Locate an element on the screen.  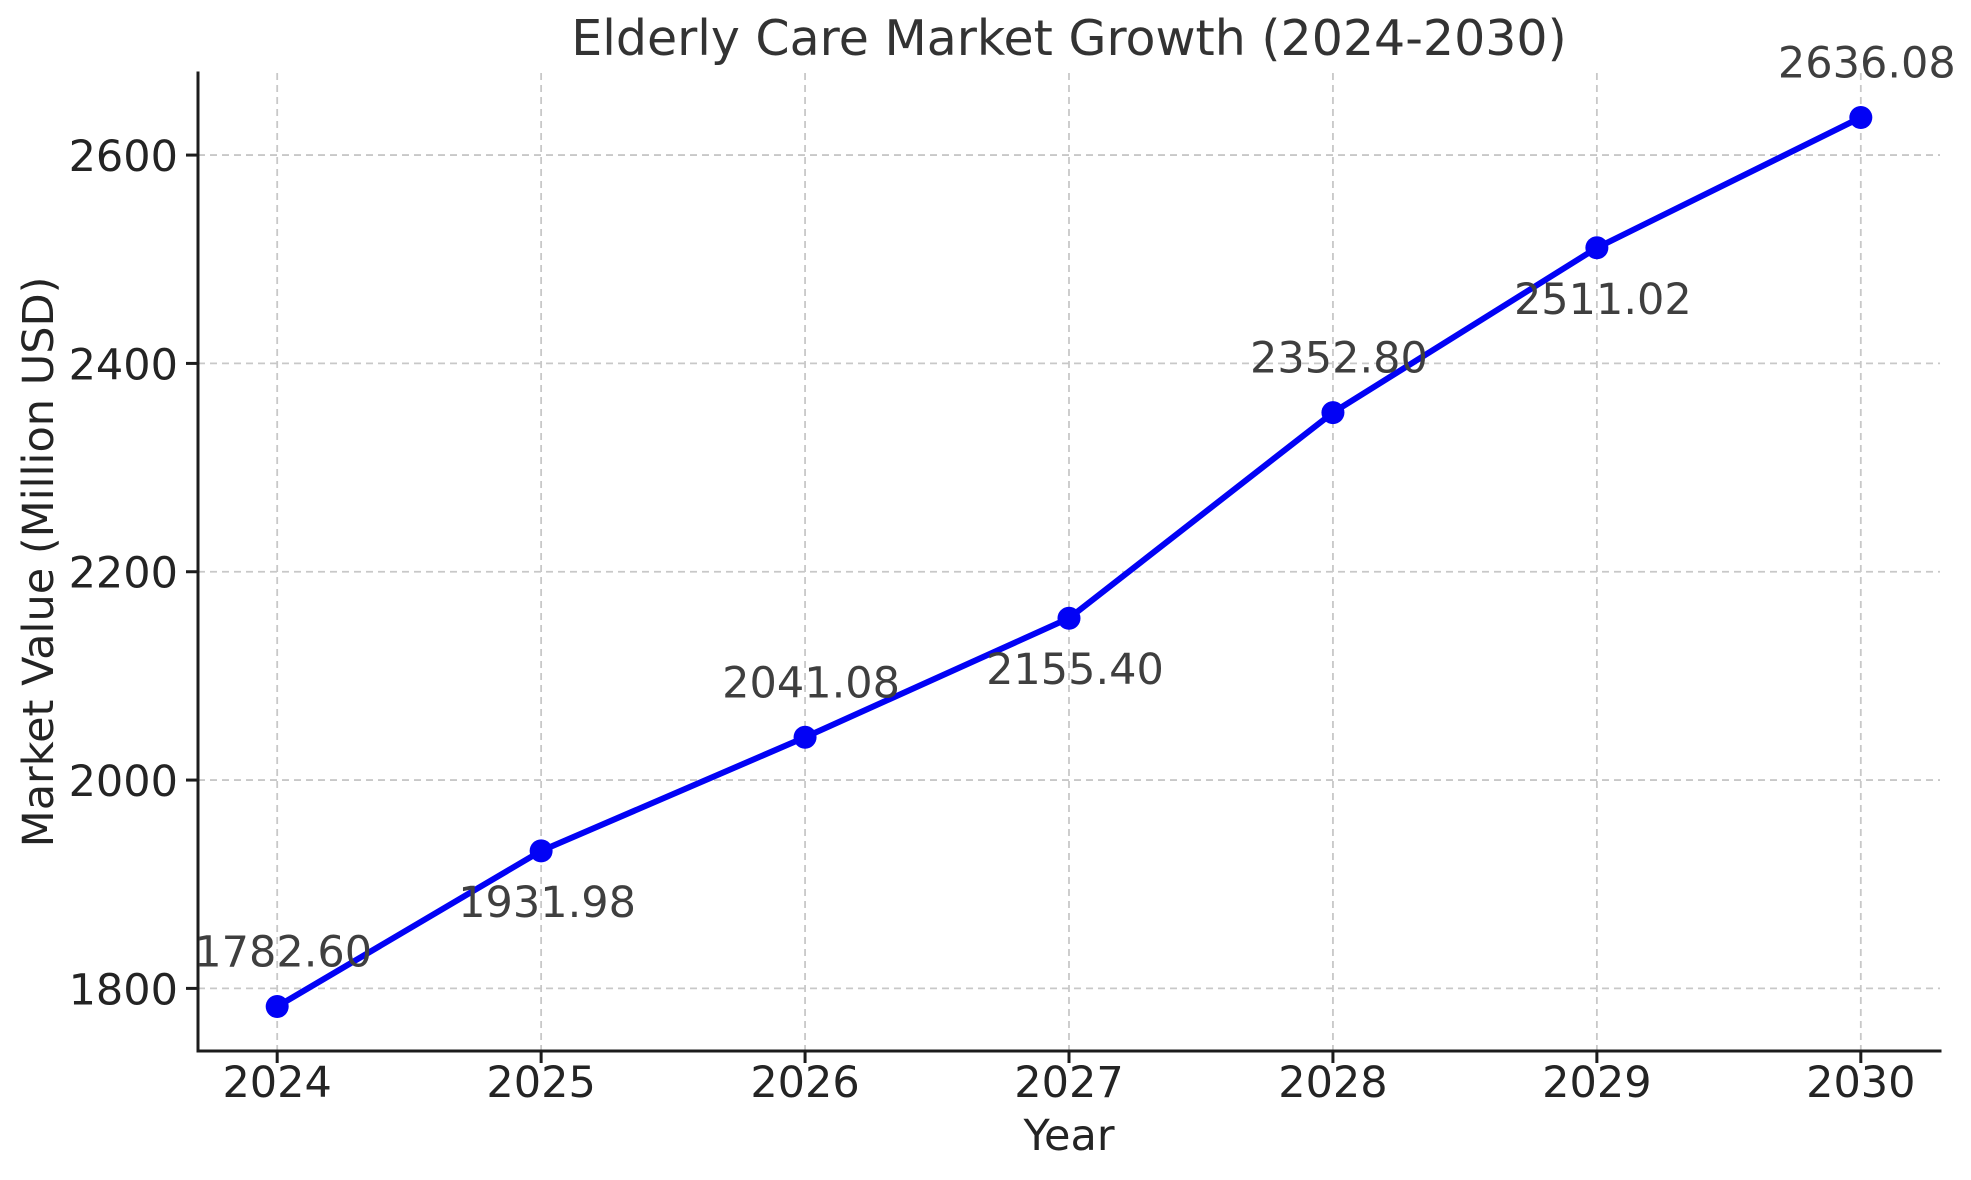
data-point-label: 2511.02 is located at coordinates (1603, 300).